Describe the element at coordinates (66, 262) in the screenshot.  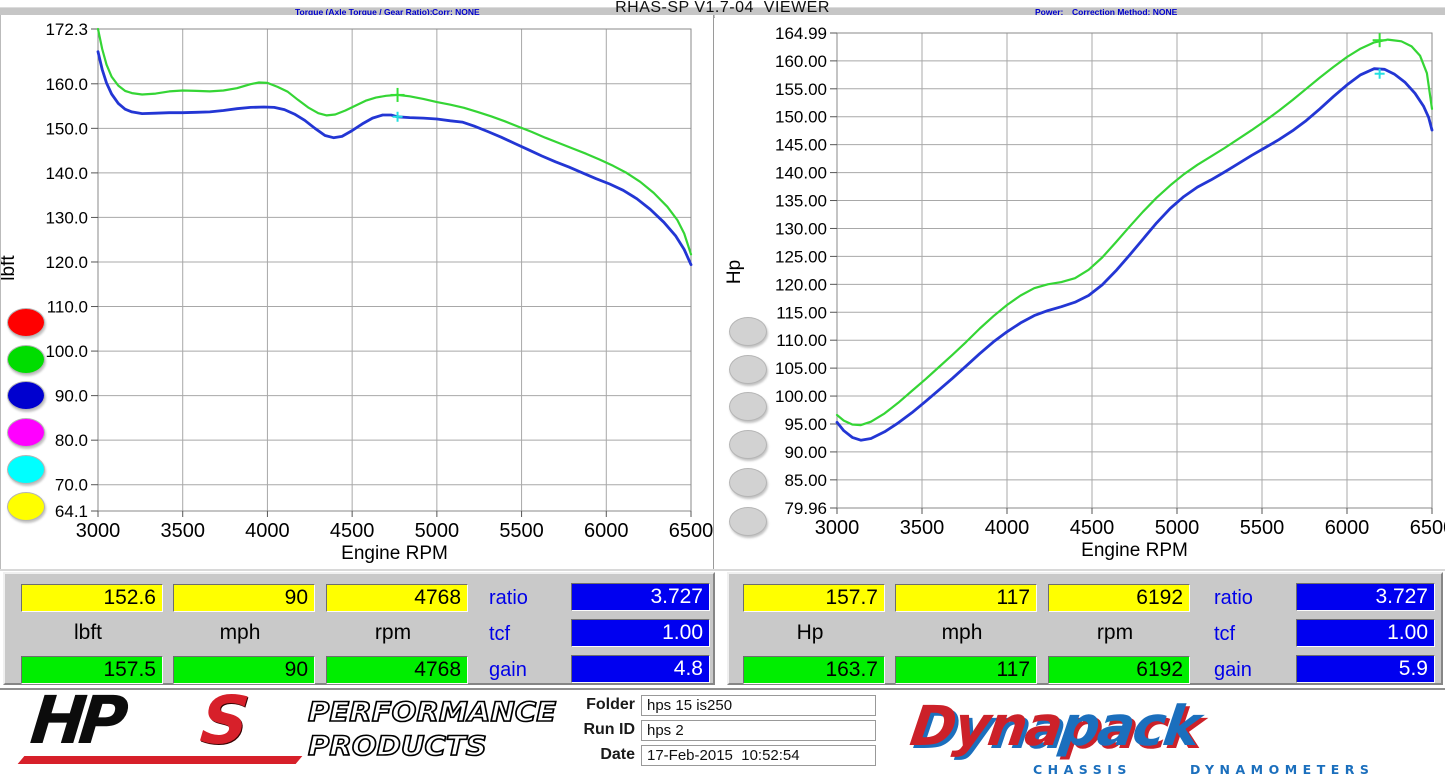
I see `svg-text: 120.0` at that location.